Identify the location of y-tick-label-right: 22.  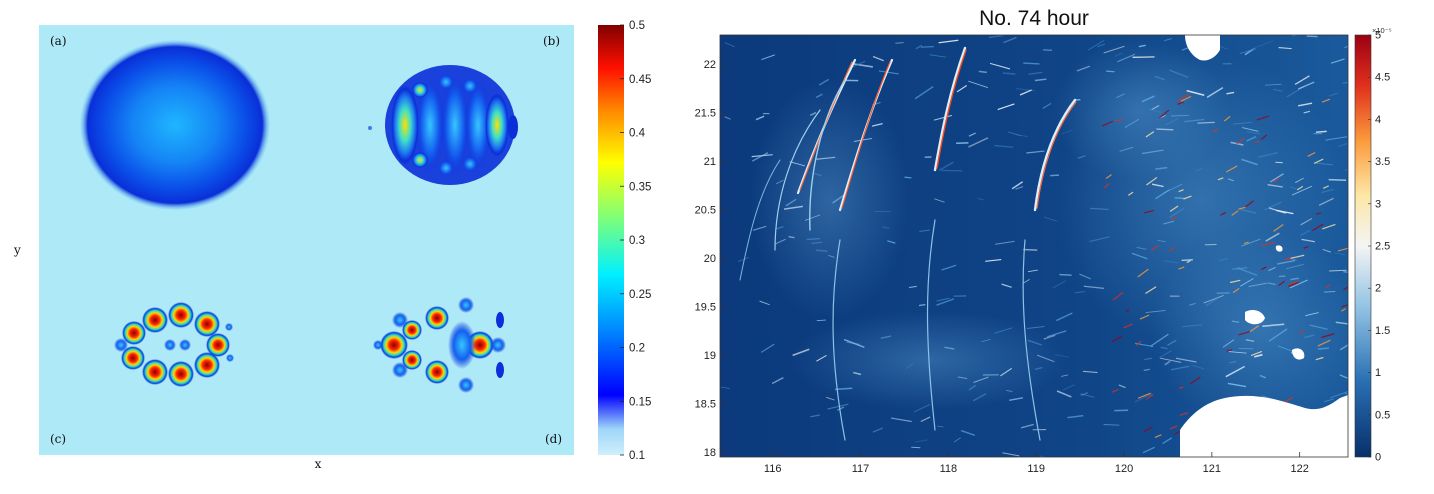
(710, 65).